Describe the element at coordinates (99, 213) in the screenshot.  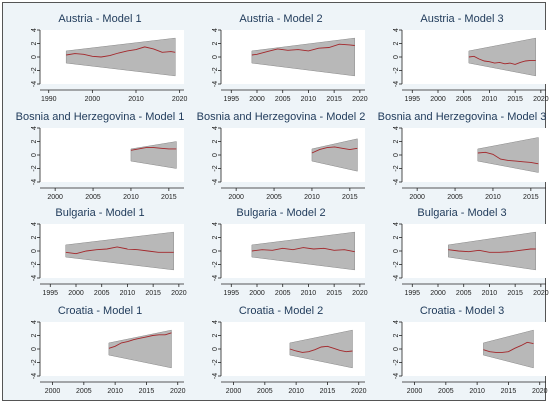
I see `panel-title: Bulgaria - Model 1` at that location.